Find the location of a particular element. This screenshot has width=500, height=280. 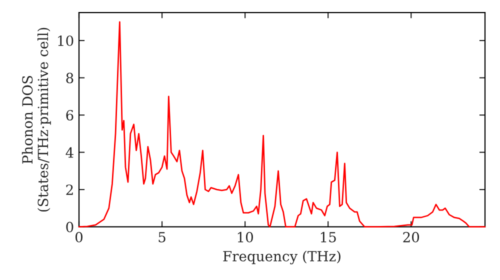

x-tick-label: 10 is located at coordinates (245, 237).